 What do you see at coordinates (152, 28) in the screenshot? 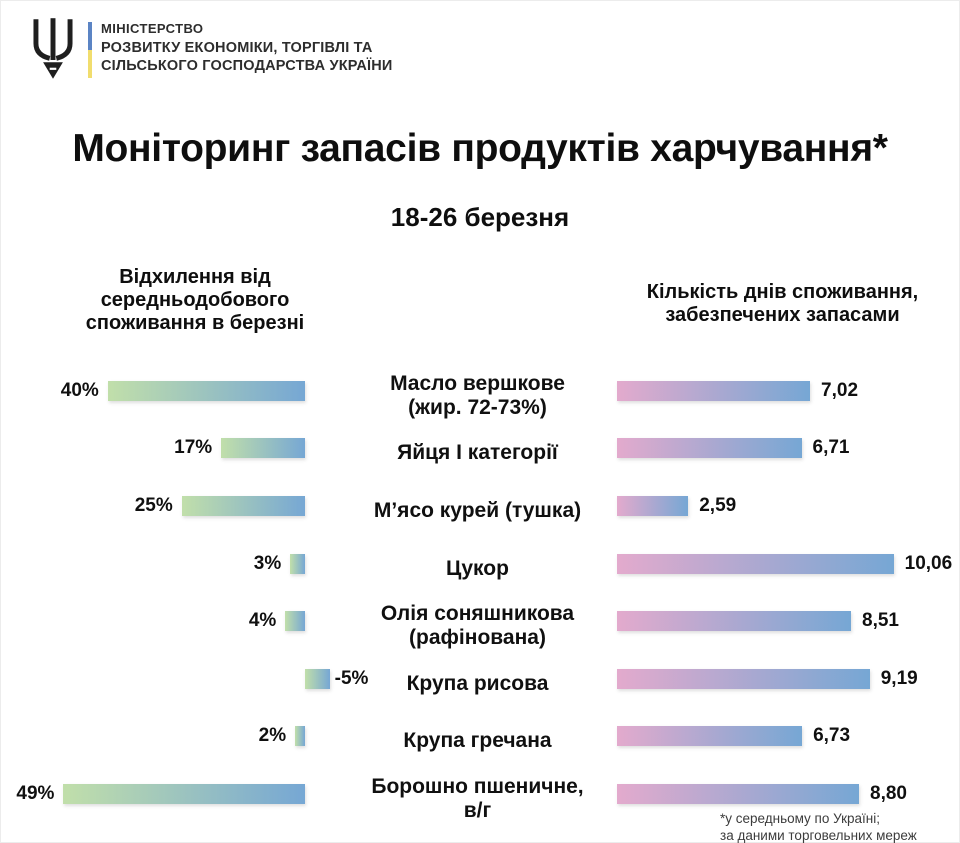
I see `ministry-line-1: МІНІСТЕРСТВО` at bounding box center [152, 28].